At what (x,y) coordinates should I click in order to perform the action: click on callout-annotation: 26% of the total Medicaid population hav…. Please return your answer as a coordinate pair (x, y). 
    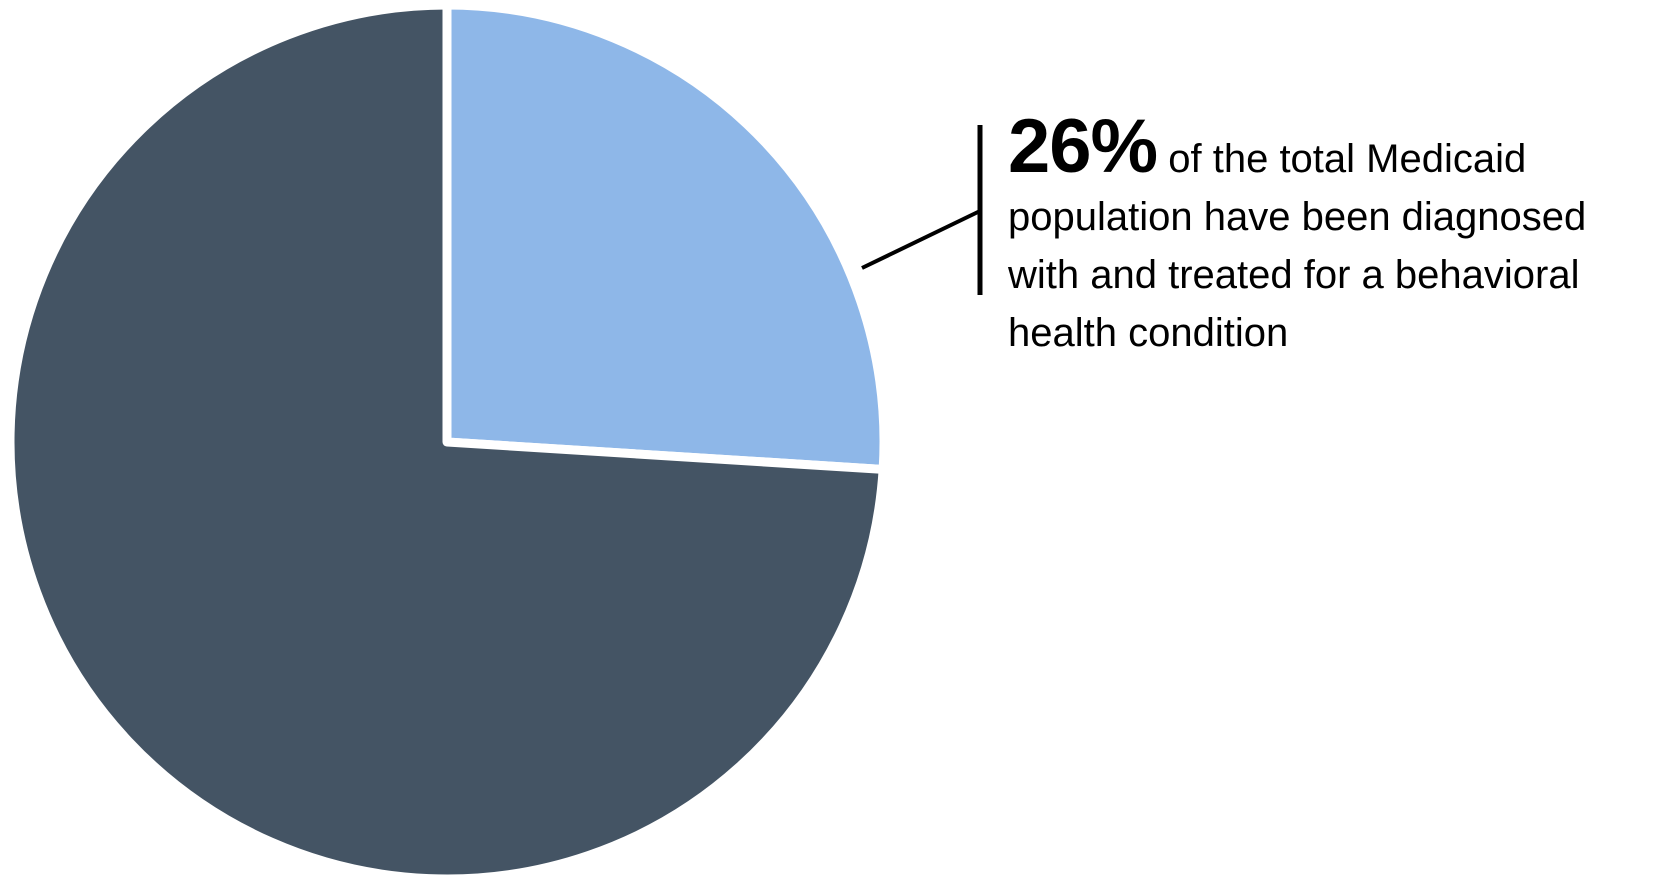
    Looking at the image, I should click on (1328, 235).